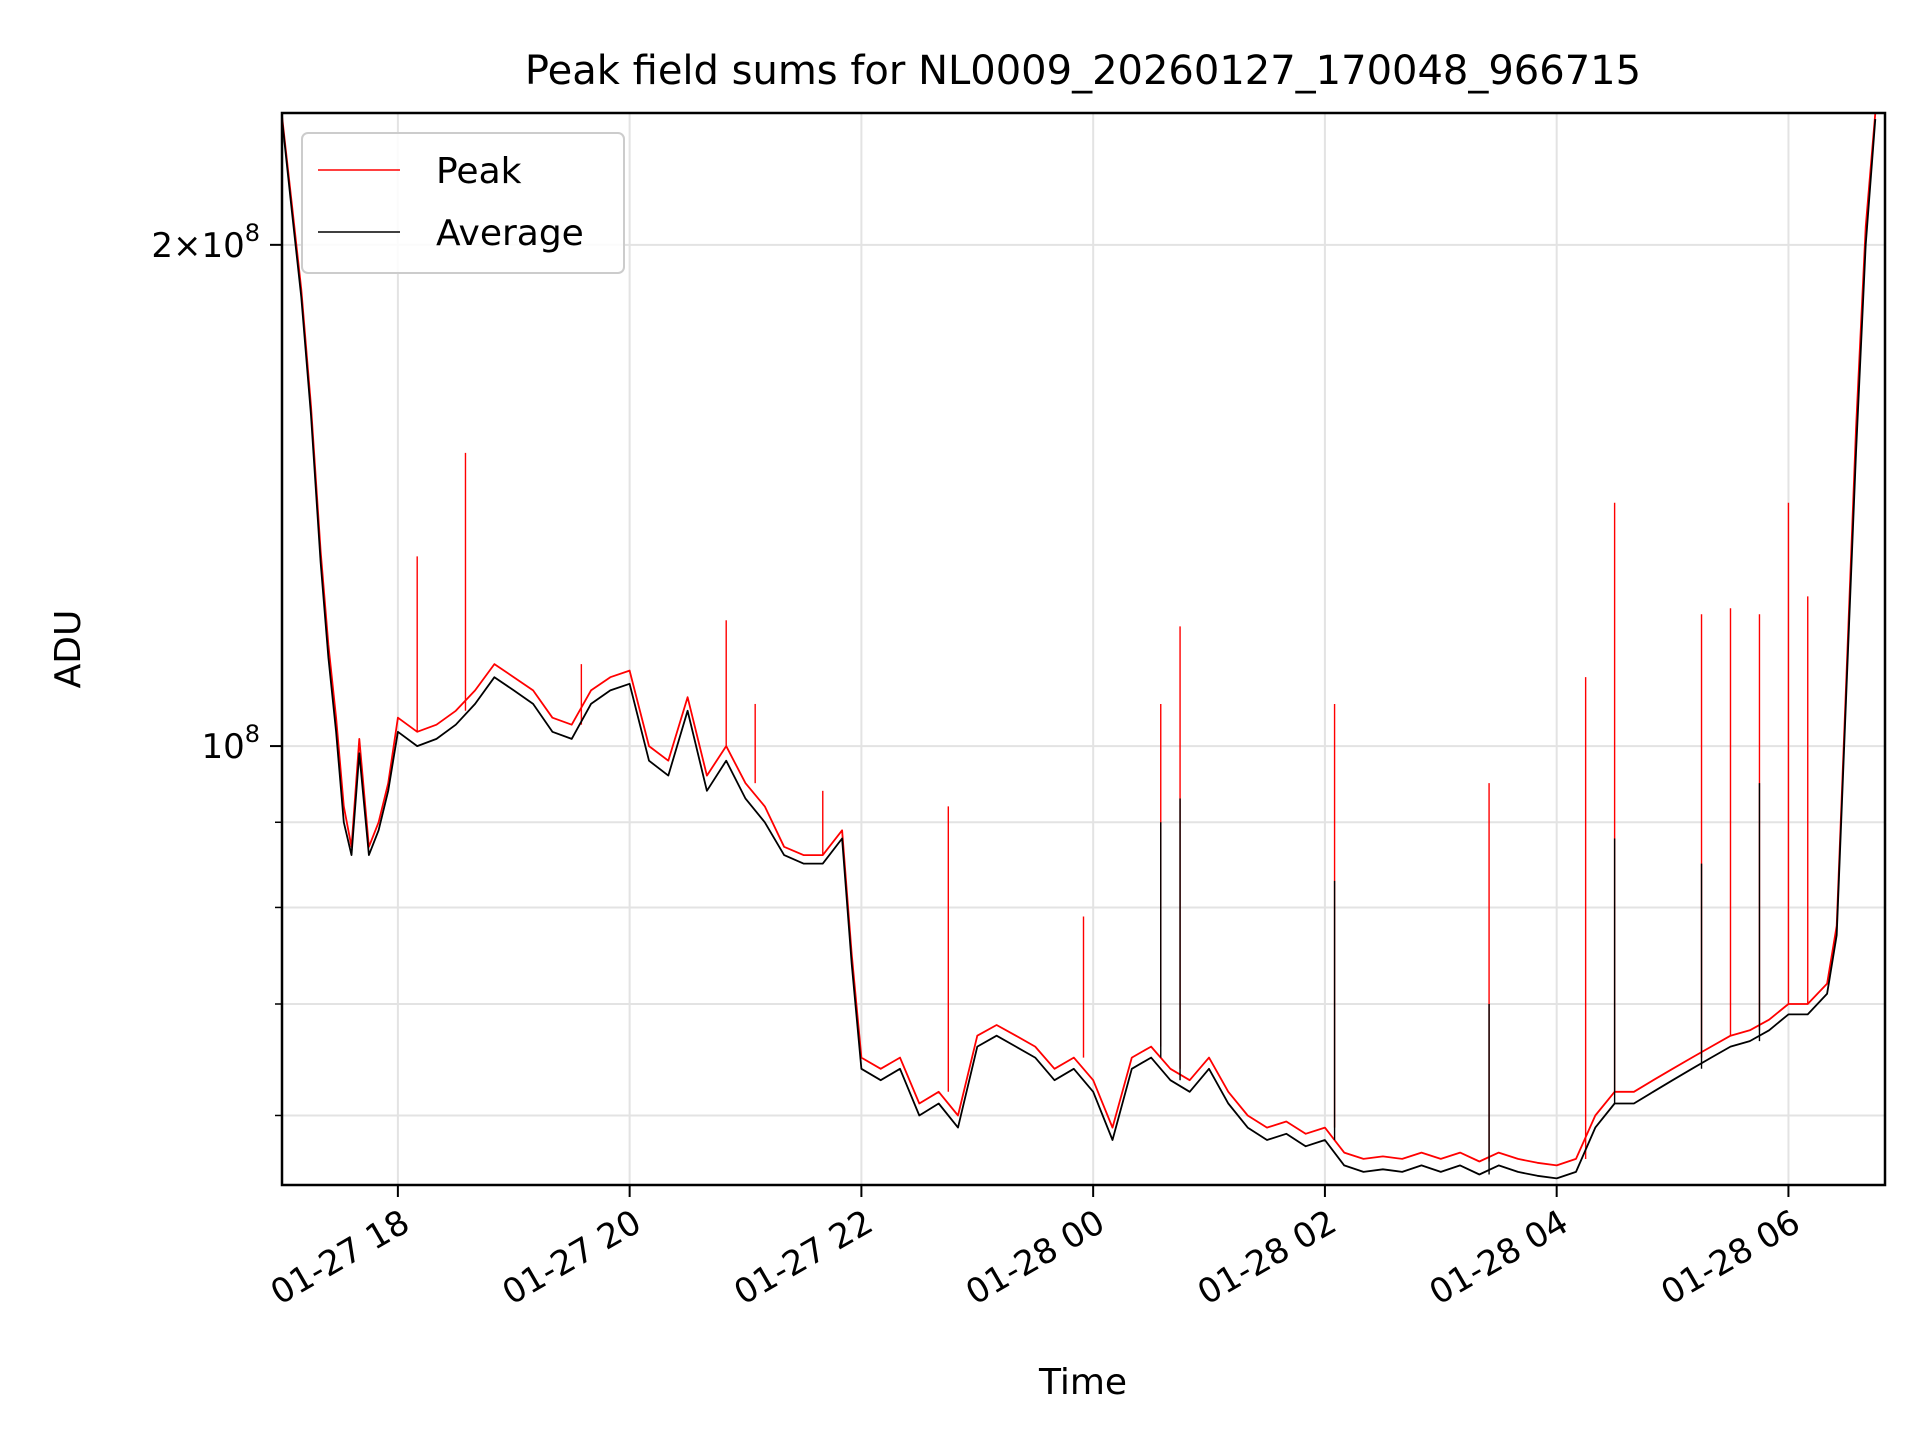 Image resolution: width=1920 pixels, height=1440 pixels. Describe the element at coordinates (510, 233) in the screenshot. I see `legend-label-average: Average` at that location.